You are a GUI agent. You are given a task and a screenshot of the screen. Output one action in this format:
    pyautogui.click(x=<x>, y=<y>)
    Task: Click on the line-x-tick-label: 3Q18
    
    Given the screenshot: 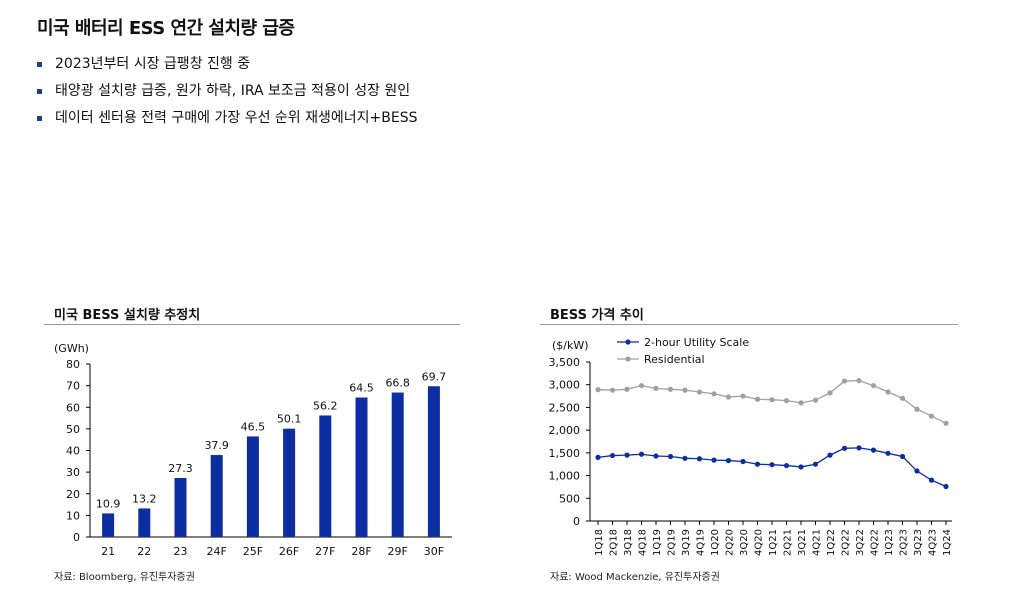 What is the action you would take?
    pyautogui.click(x=628, y=542)
    